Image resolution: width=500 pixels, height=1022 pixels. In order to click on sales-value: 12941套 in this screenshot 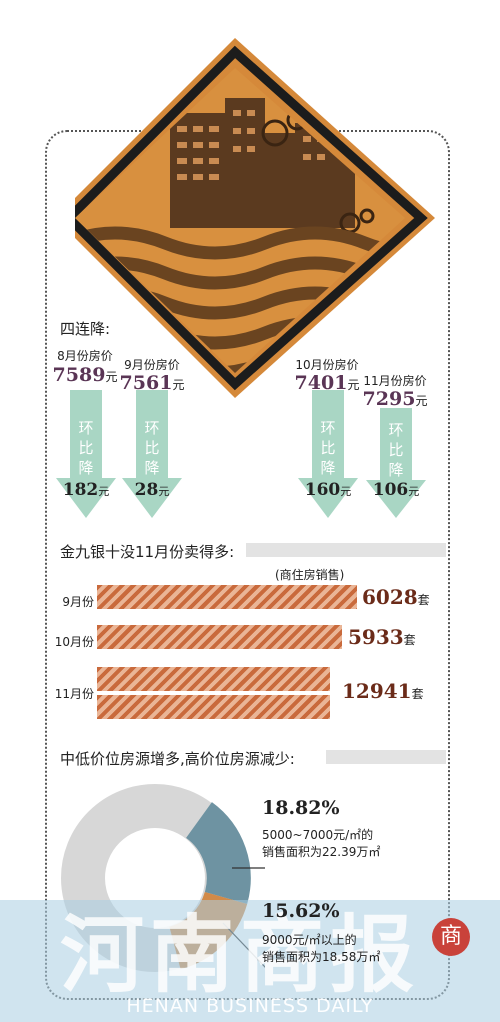, I will do `click(383, 691)`.